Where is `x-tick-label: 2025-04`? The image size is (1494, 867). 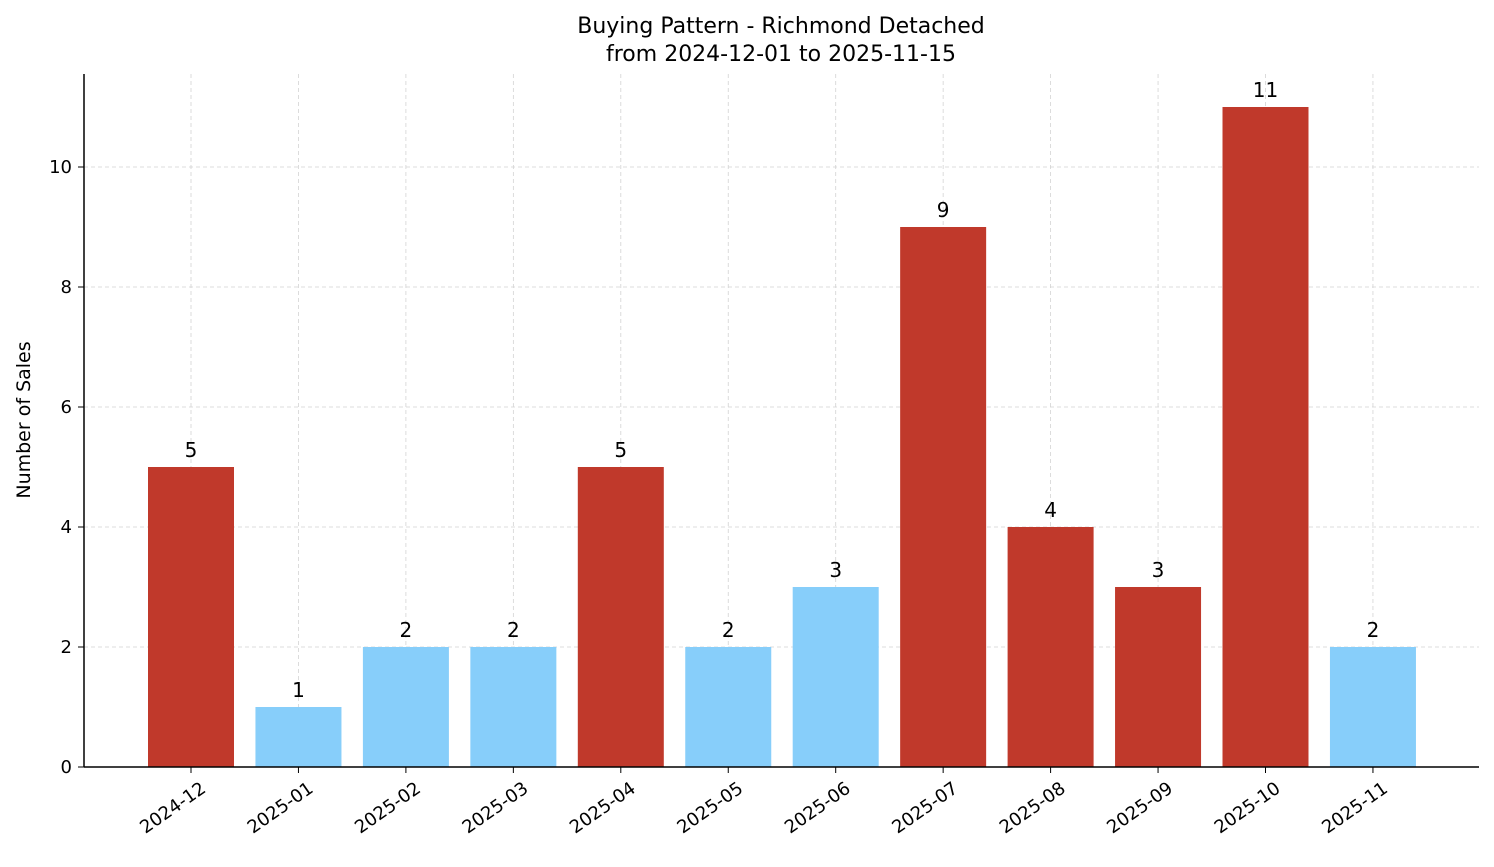
x-tick-label: 2025-04 is located at coordinates (603, 808).